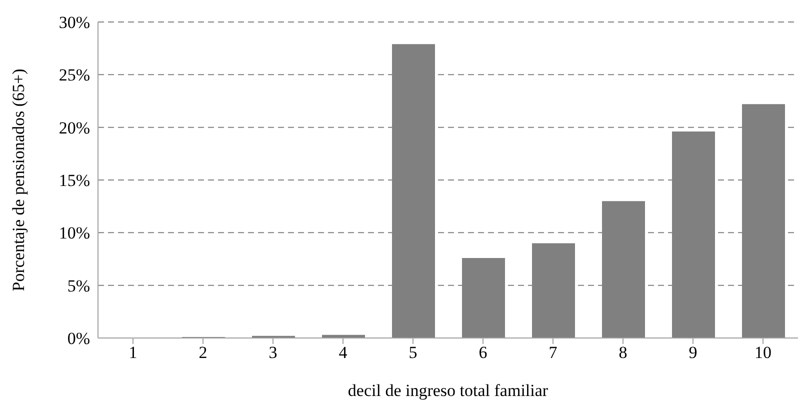  Describe the element at coordinates (78, 338) in the screenshot. I see `y-tick-label: 0%` at that location.